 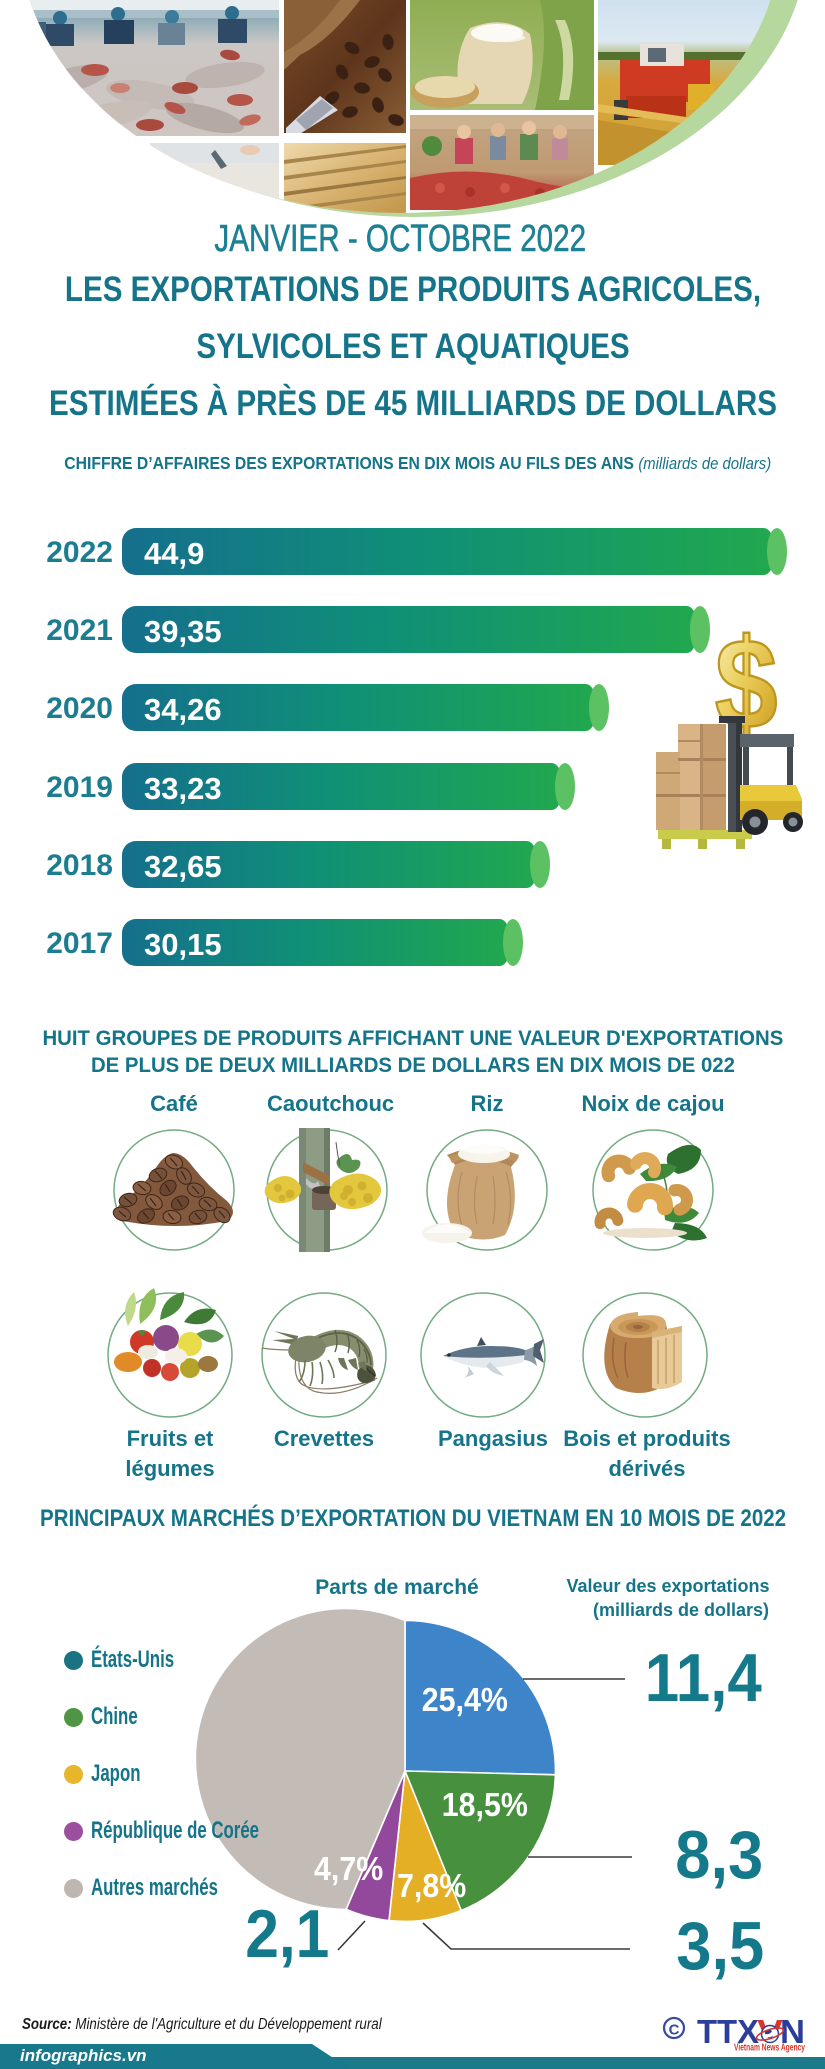 I want to click on svg-text: C, so click(x=674, y=2030).